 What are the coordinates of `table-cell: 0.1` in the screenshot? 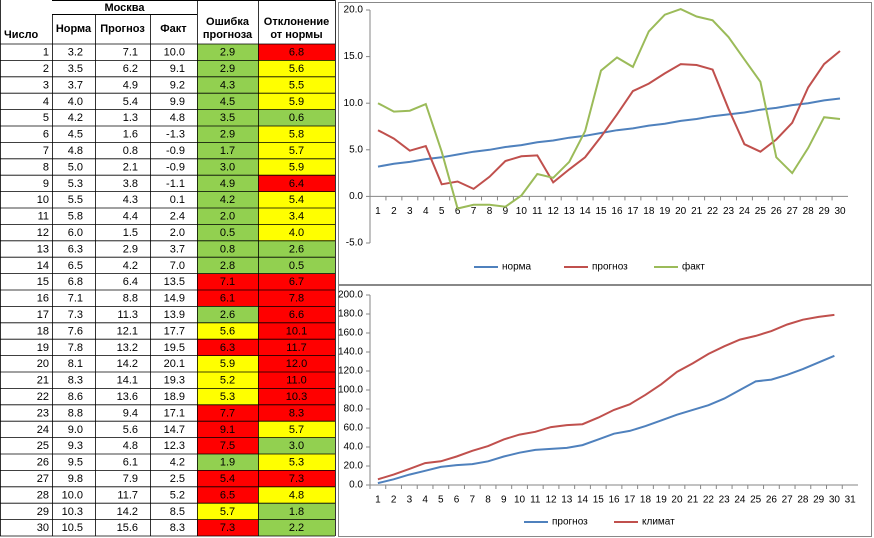 It's located at (177, 200).